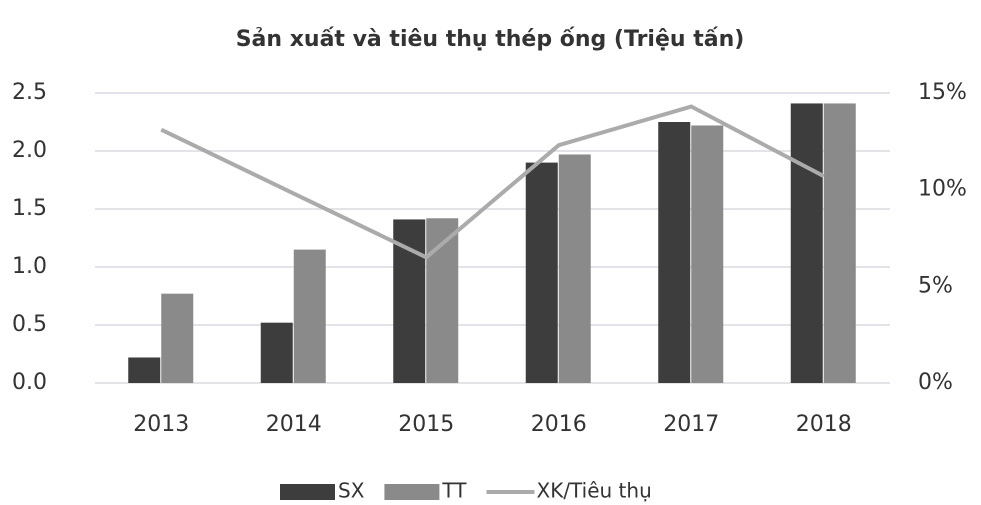  What do you see at coordinates (29, 324) in the screenshot?
I see `y-tick-label: 0.5` at bounding box center [29, 324].